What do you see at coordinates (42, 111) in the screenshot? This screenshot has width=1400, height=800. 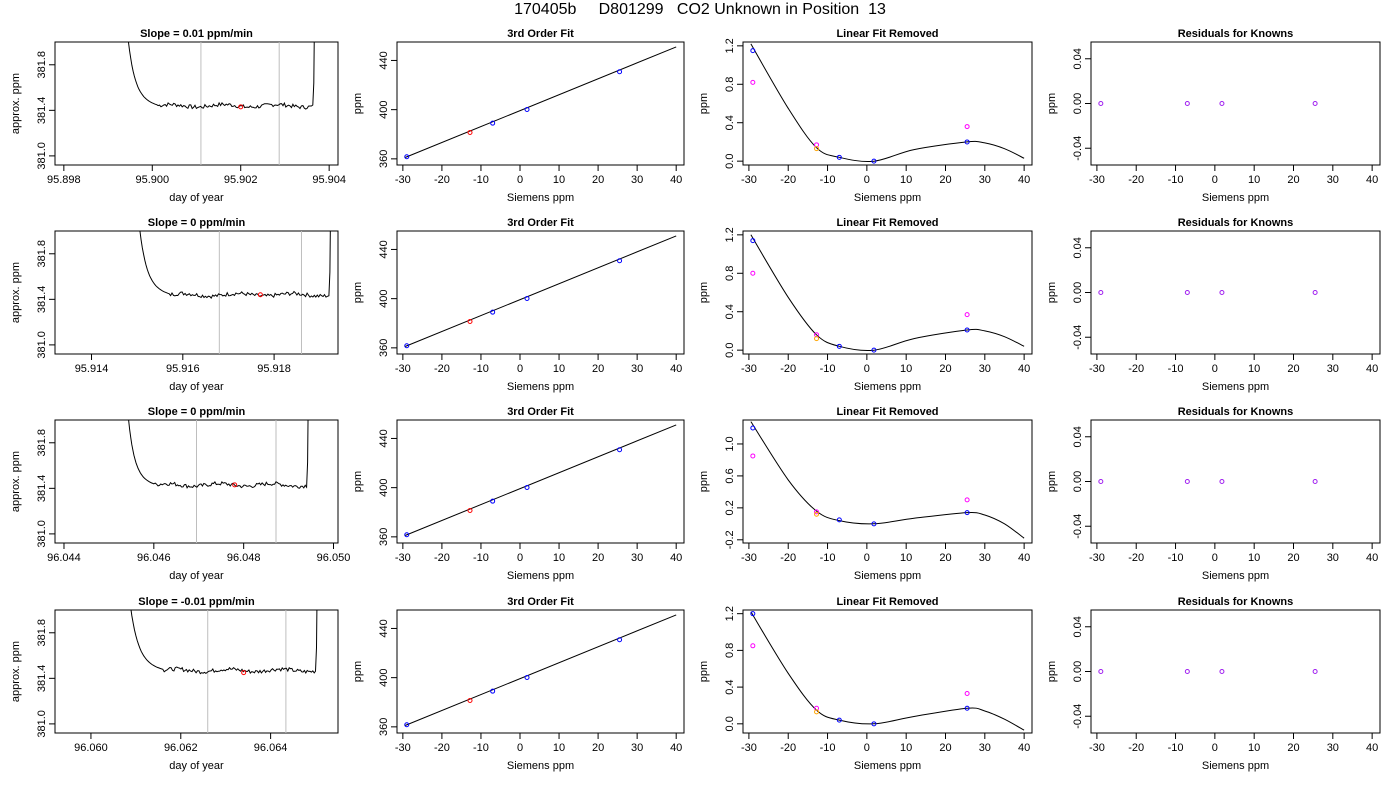 I see `y-tick-label: 381.4` at bounding box center [42, 111].